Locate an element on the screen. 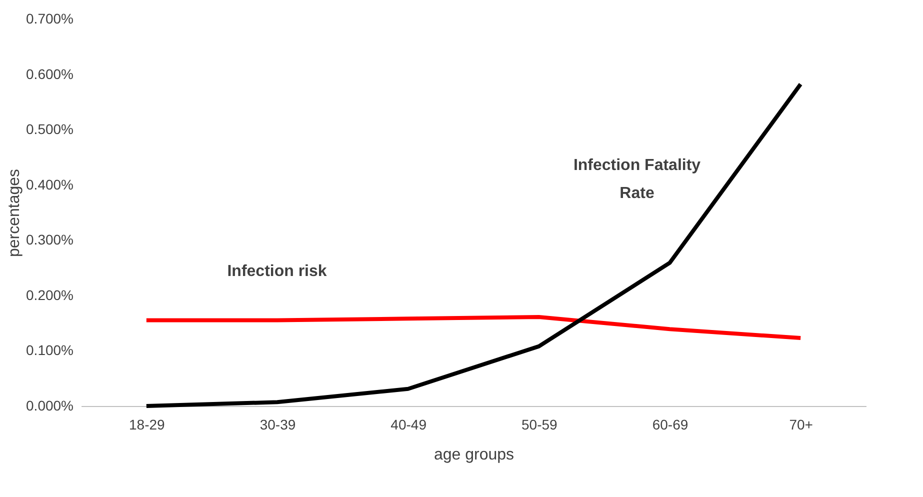  y-tick-label: 0.100% is located at coordinates (50, 350).